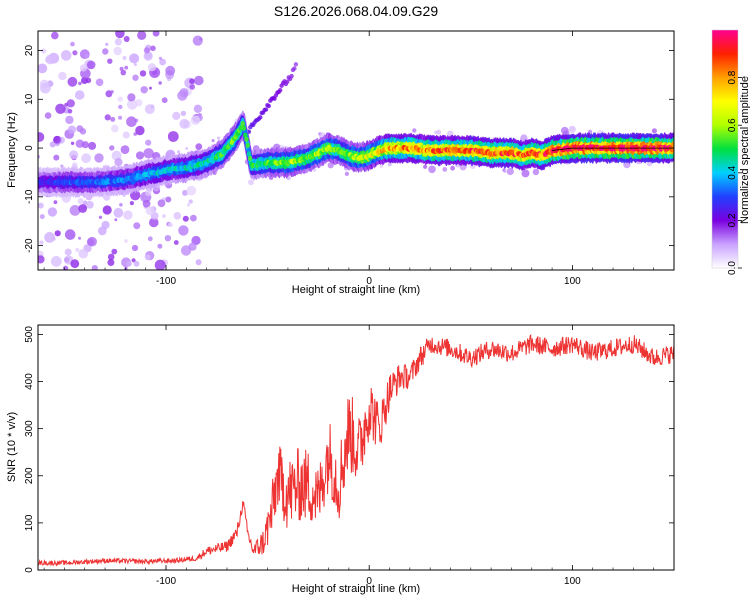  I want to click on colorbar-ticks: 0.0 0.2 0.4 0.6 0.8, so click(734, 172).